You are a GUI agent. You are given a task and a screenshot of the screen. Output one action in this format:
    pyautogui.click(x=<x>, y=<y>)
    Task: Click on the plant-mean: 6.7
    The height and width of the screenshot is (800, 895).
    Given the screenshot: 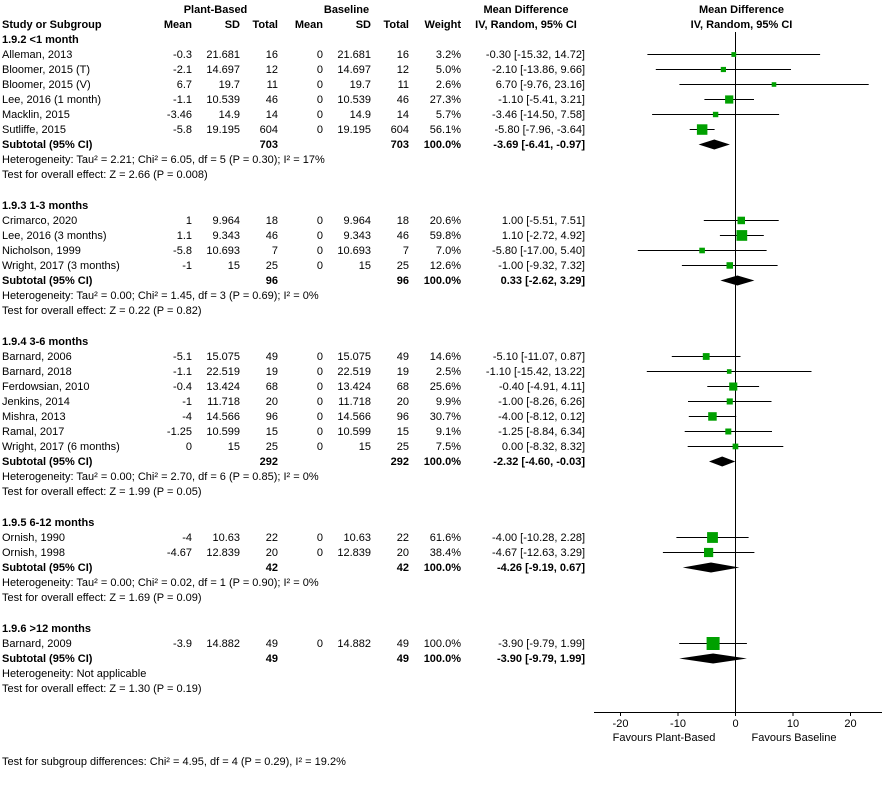 What is the action you would take?
    pyautogui.click(x=184, y=84)
    